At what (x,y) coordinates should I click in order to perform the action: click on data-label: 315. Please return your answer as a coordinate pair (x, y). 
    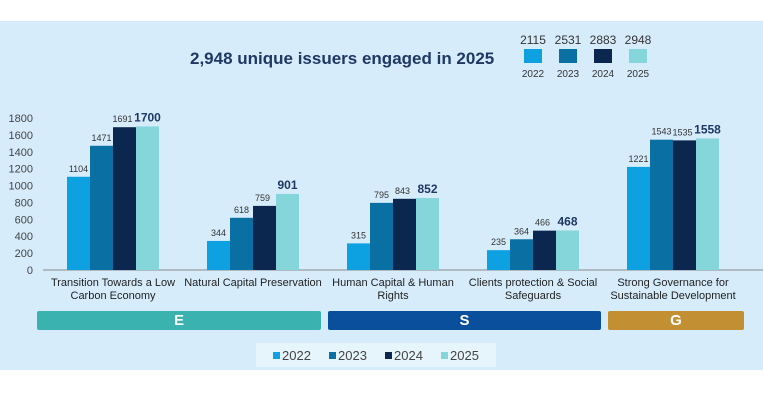
    Looking at the image, I should click on (358, 235).